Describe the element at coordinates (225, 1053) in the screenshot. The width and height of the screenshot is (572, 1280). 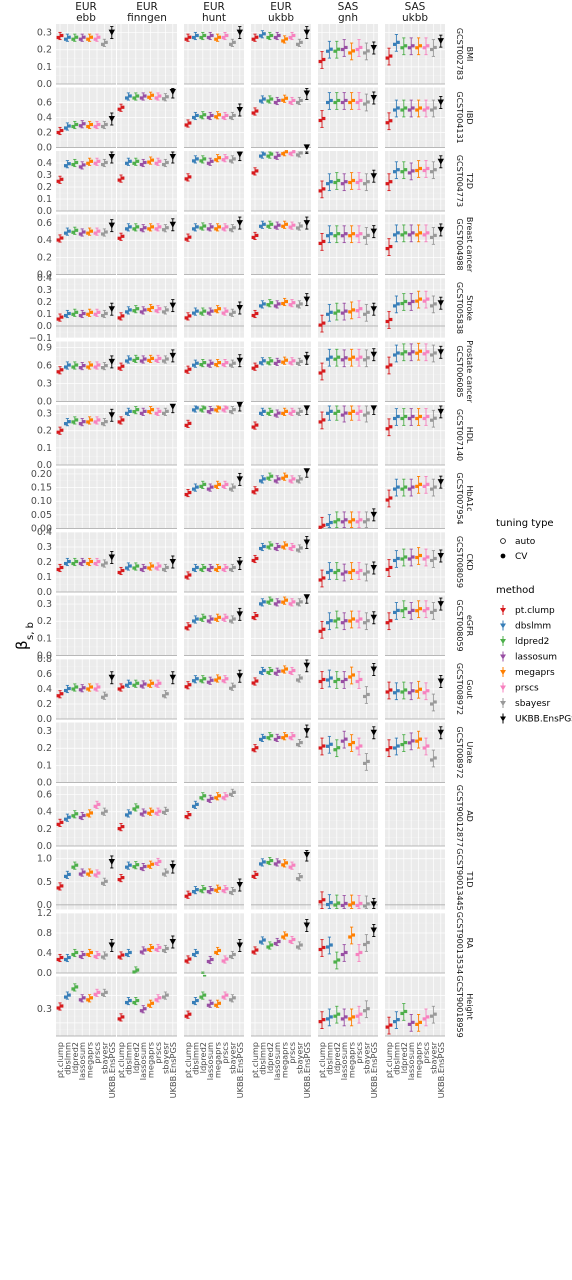
I see `x-tick-prscs: prscs` at that location.